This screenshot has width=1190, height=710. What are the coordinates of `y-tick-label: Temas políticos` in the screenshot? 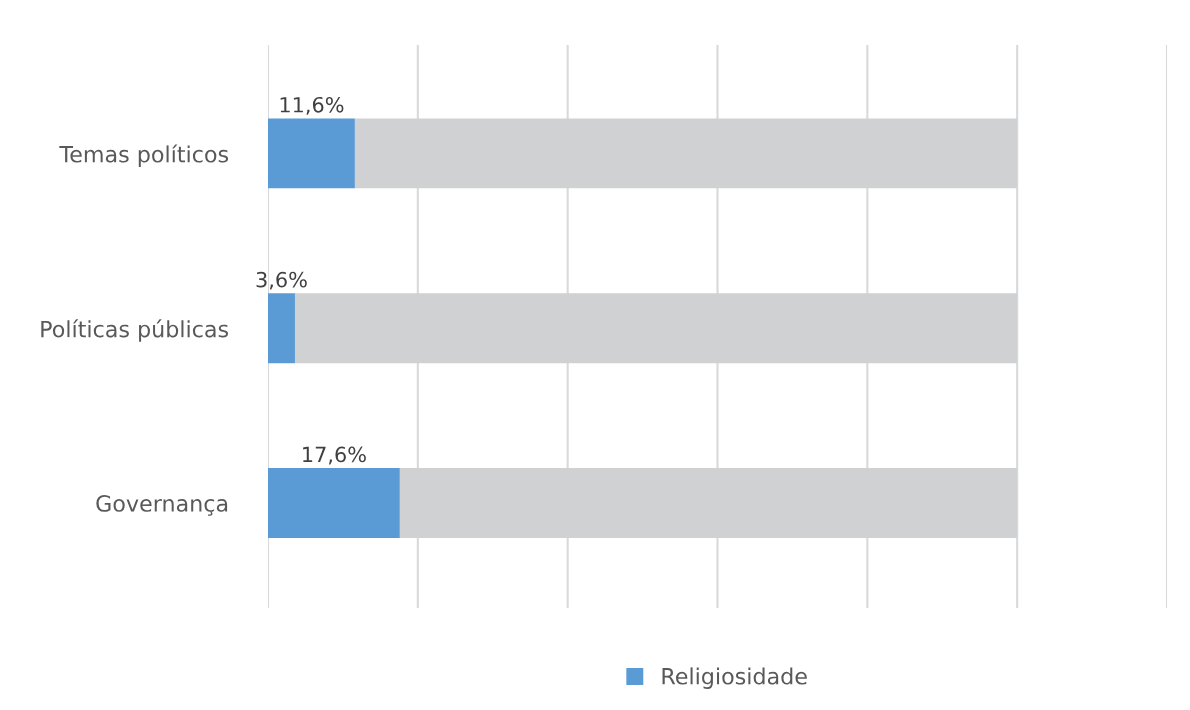 It's located at (144, 155).